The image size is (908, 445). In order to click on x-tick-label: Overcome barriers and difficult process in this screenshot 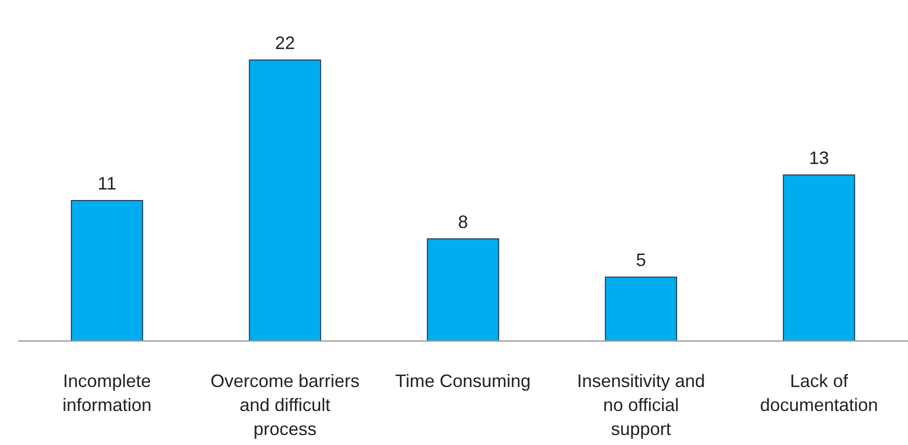, I will do `click(285, 405)`.